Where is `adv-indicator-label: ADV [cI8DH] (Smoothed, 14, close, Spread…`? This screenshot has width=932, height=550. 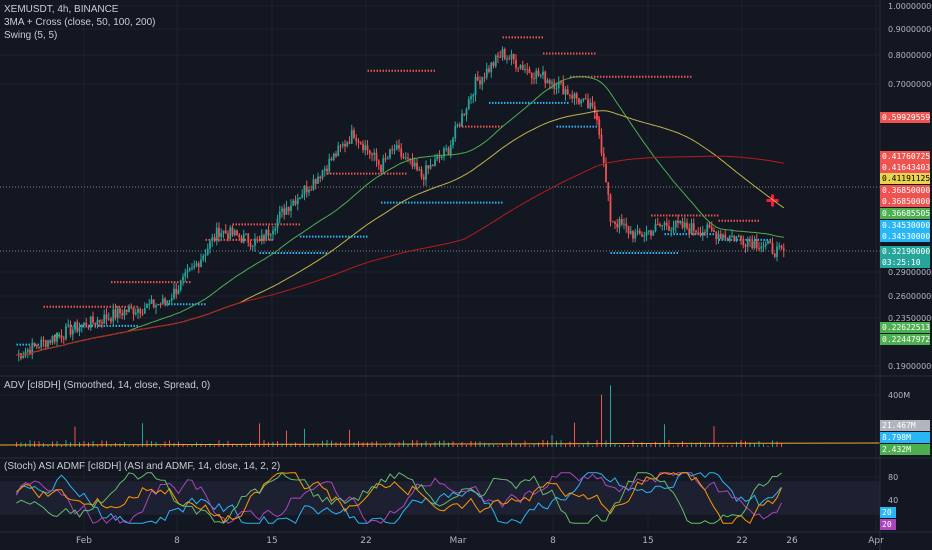
adv-indicator-label: ADV [cI8DH] (Smoothed, 14, close, Spread… is located at coordinates (107, 385).